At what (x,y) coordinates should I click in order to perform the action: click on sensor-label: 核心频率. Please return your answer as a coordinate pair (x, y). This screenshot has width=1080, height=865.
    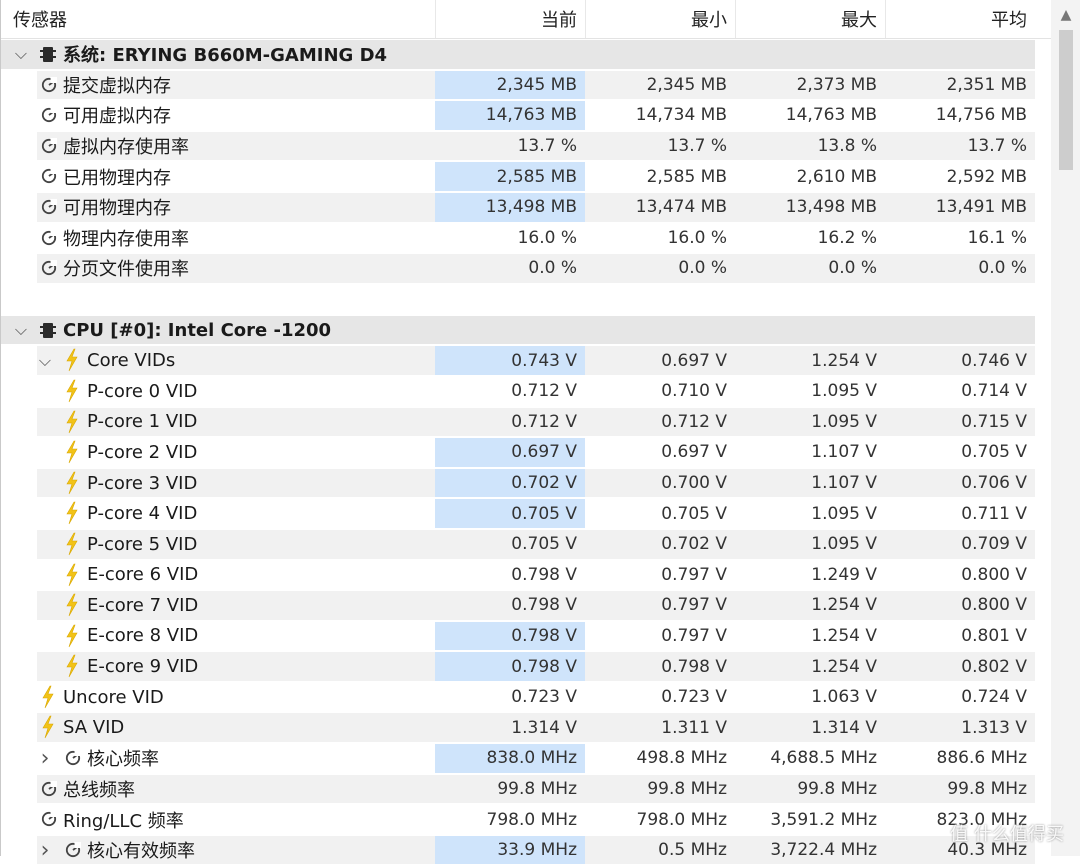
    Looking at the image, I should click on (123, 760).